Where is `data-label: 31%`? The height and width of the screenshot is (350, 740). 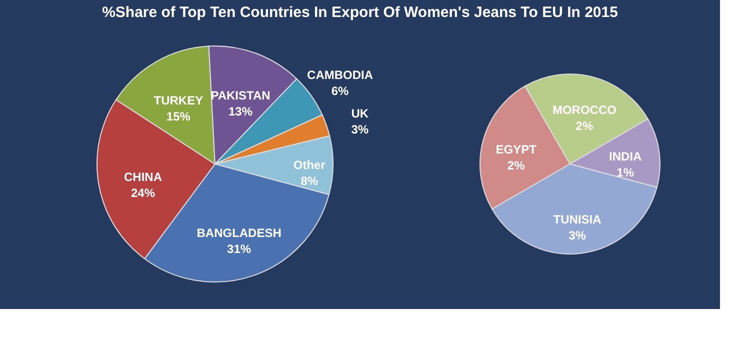
data-label: 31% is located at coordinates (239, 249).